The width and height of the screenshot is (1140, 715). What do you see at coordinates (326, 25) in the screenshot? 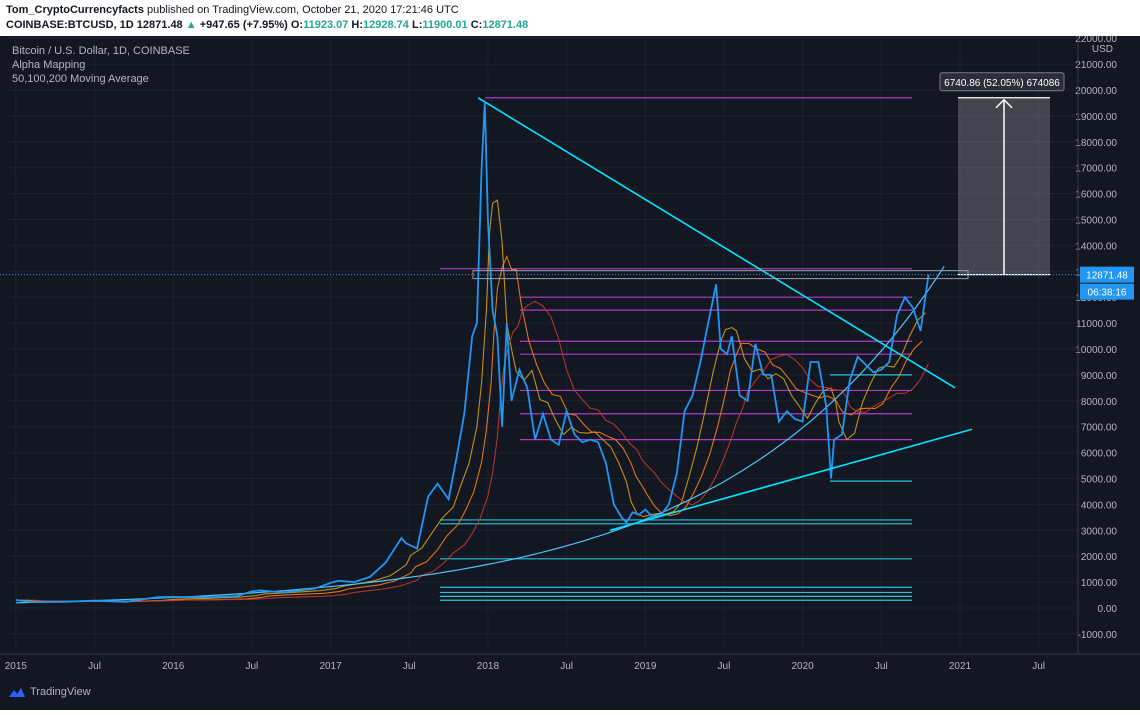
I see `open-value: 11923.07` at bounding box center [326, 25].